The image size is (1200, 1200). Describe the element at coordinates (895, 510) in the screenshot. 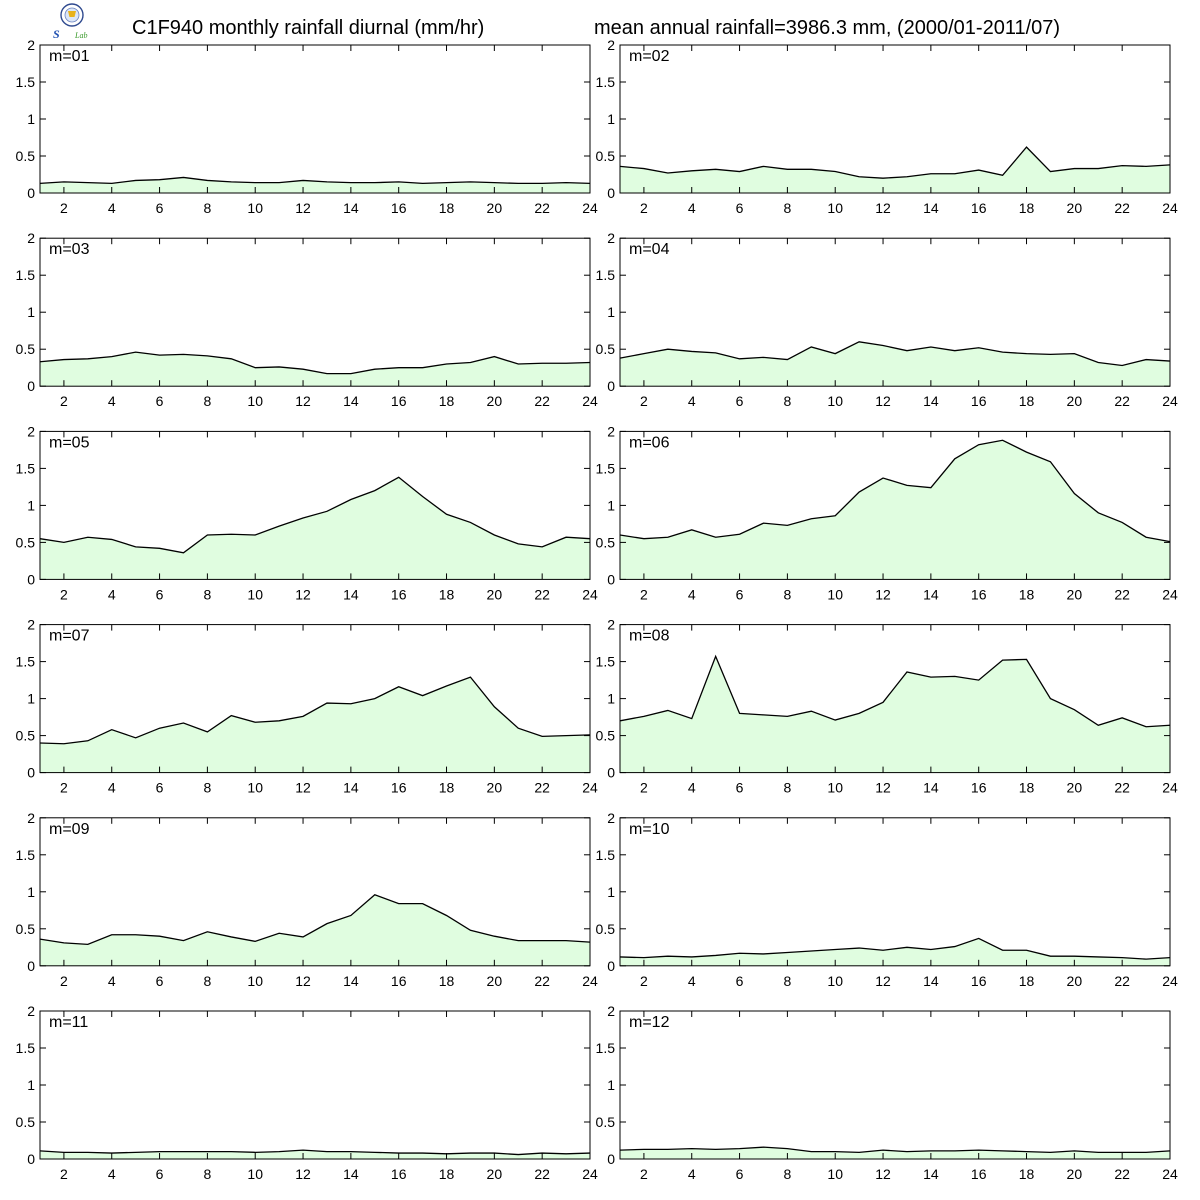

I see `rainfall-area` at that location.